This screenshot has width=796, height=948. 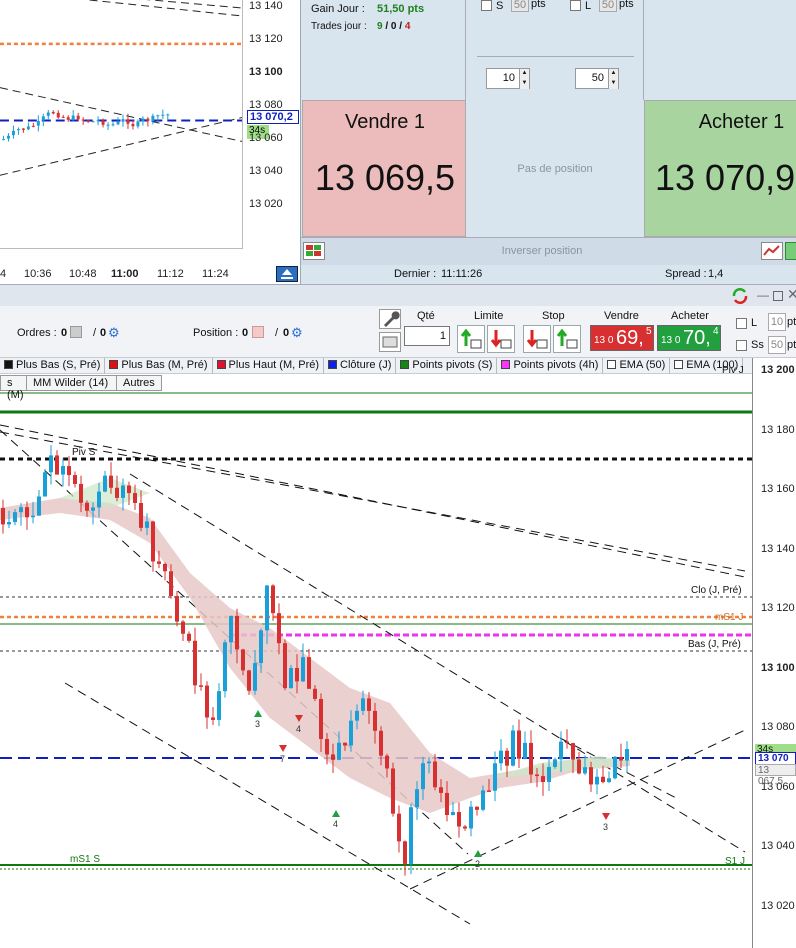 What do you see at coordinates (390, 342) in the screenshot?
I see `keypad-icon` at bounding box center [390, 342].